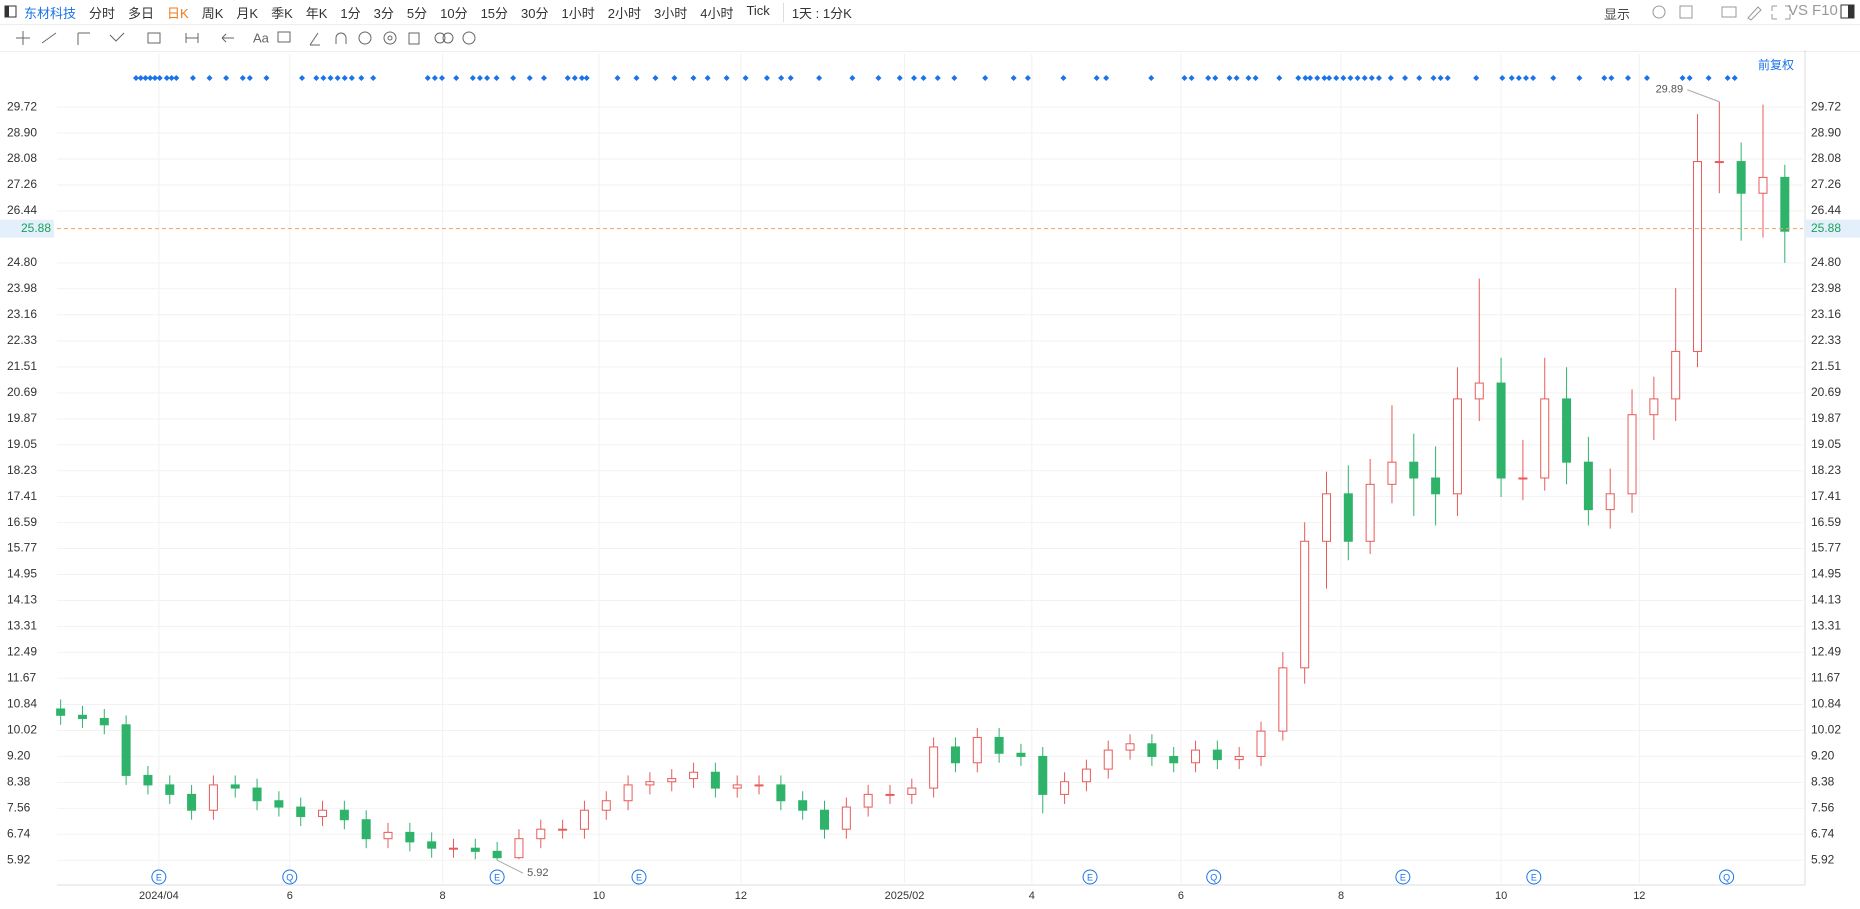  What do you see at coordinates (261, 37) in the screenshot?
I see `text-tool: Aa` at bounding box center [261, 37].